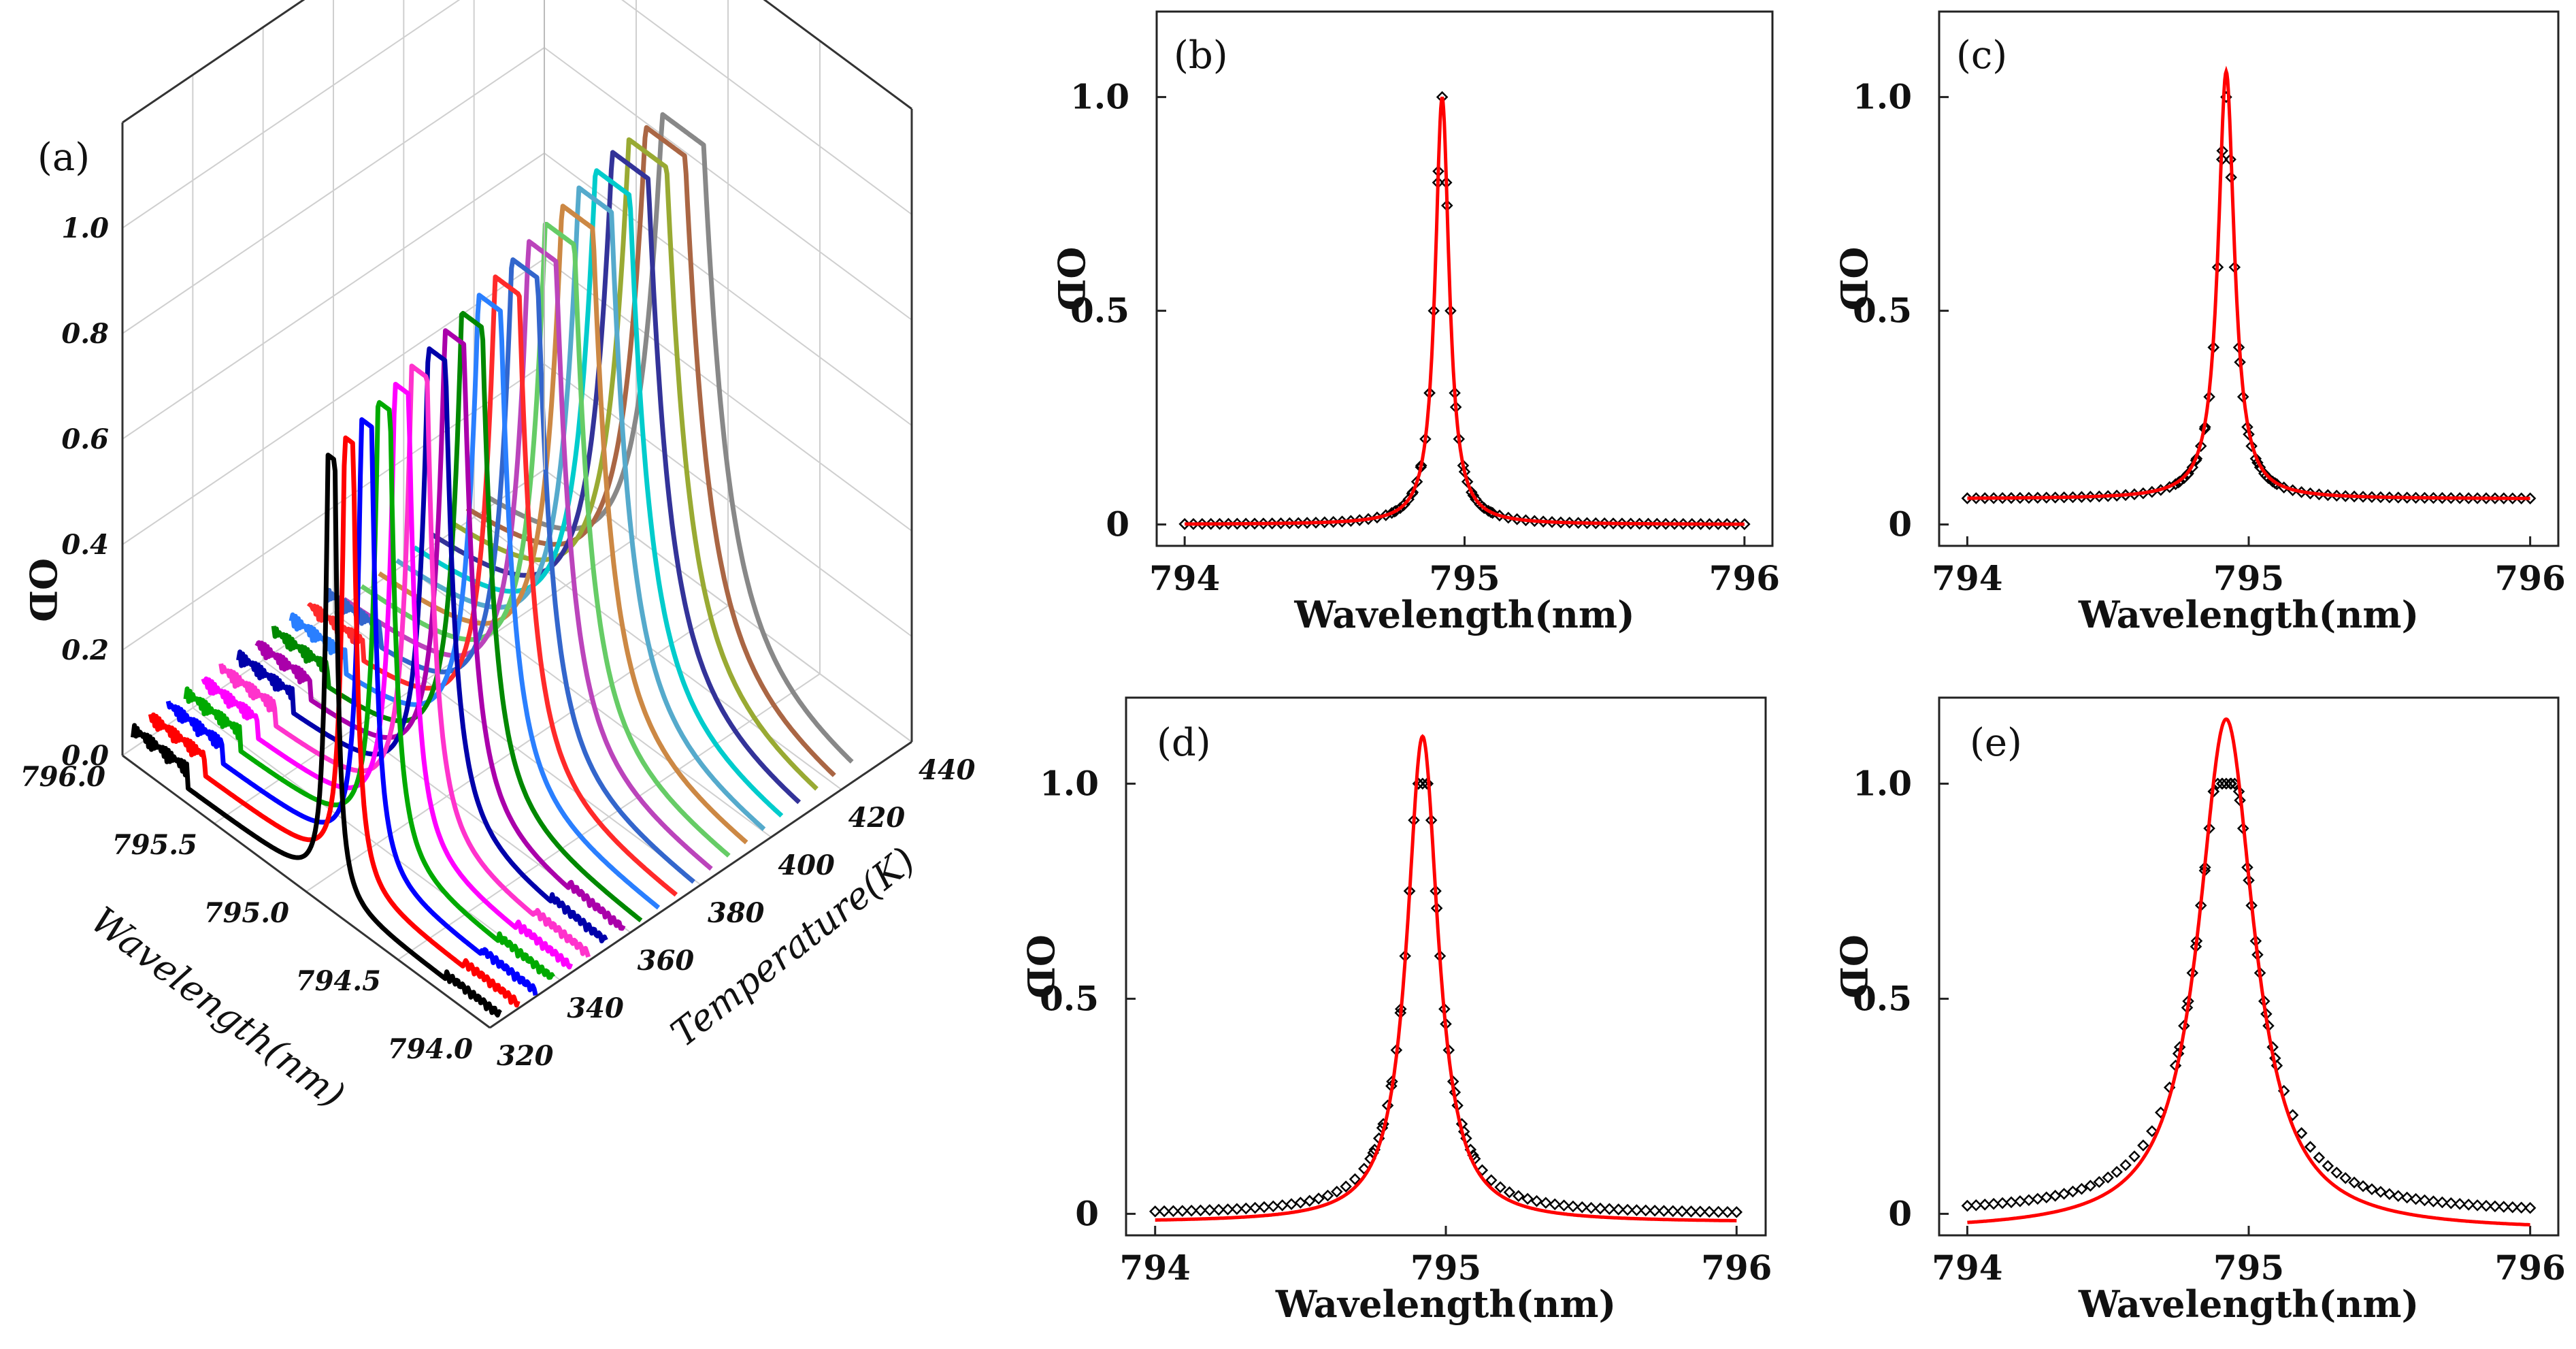  What do you see at coordinates (43, 590) in the screenshot?
I see `panel-a-od-axis-label: OD` at bounding box center [43, 590].